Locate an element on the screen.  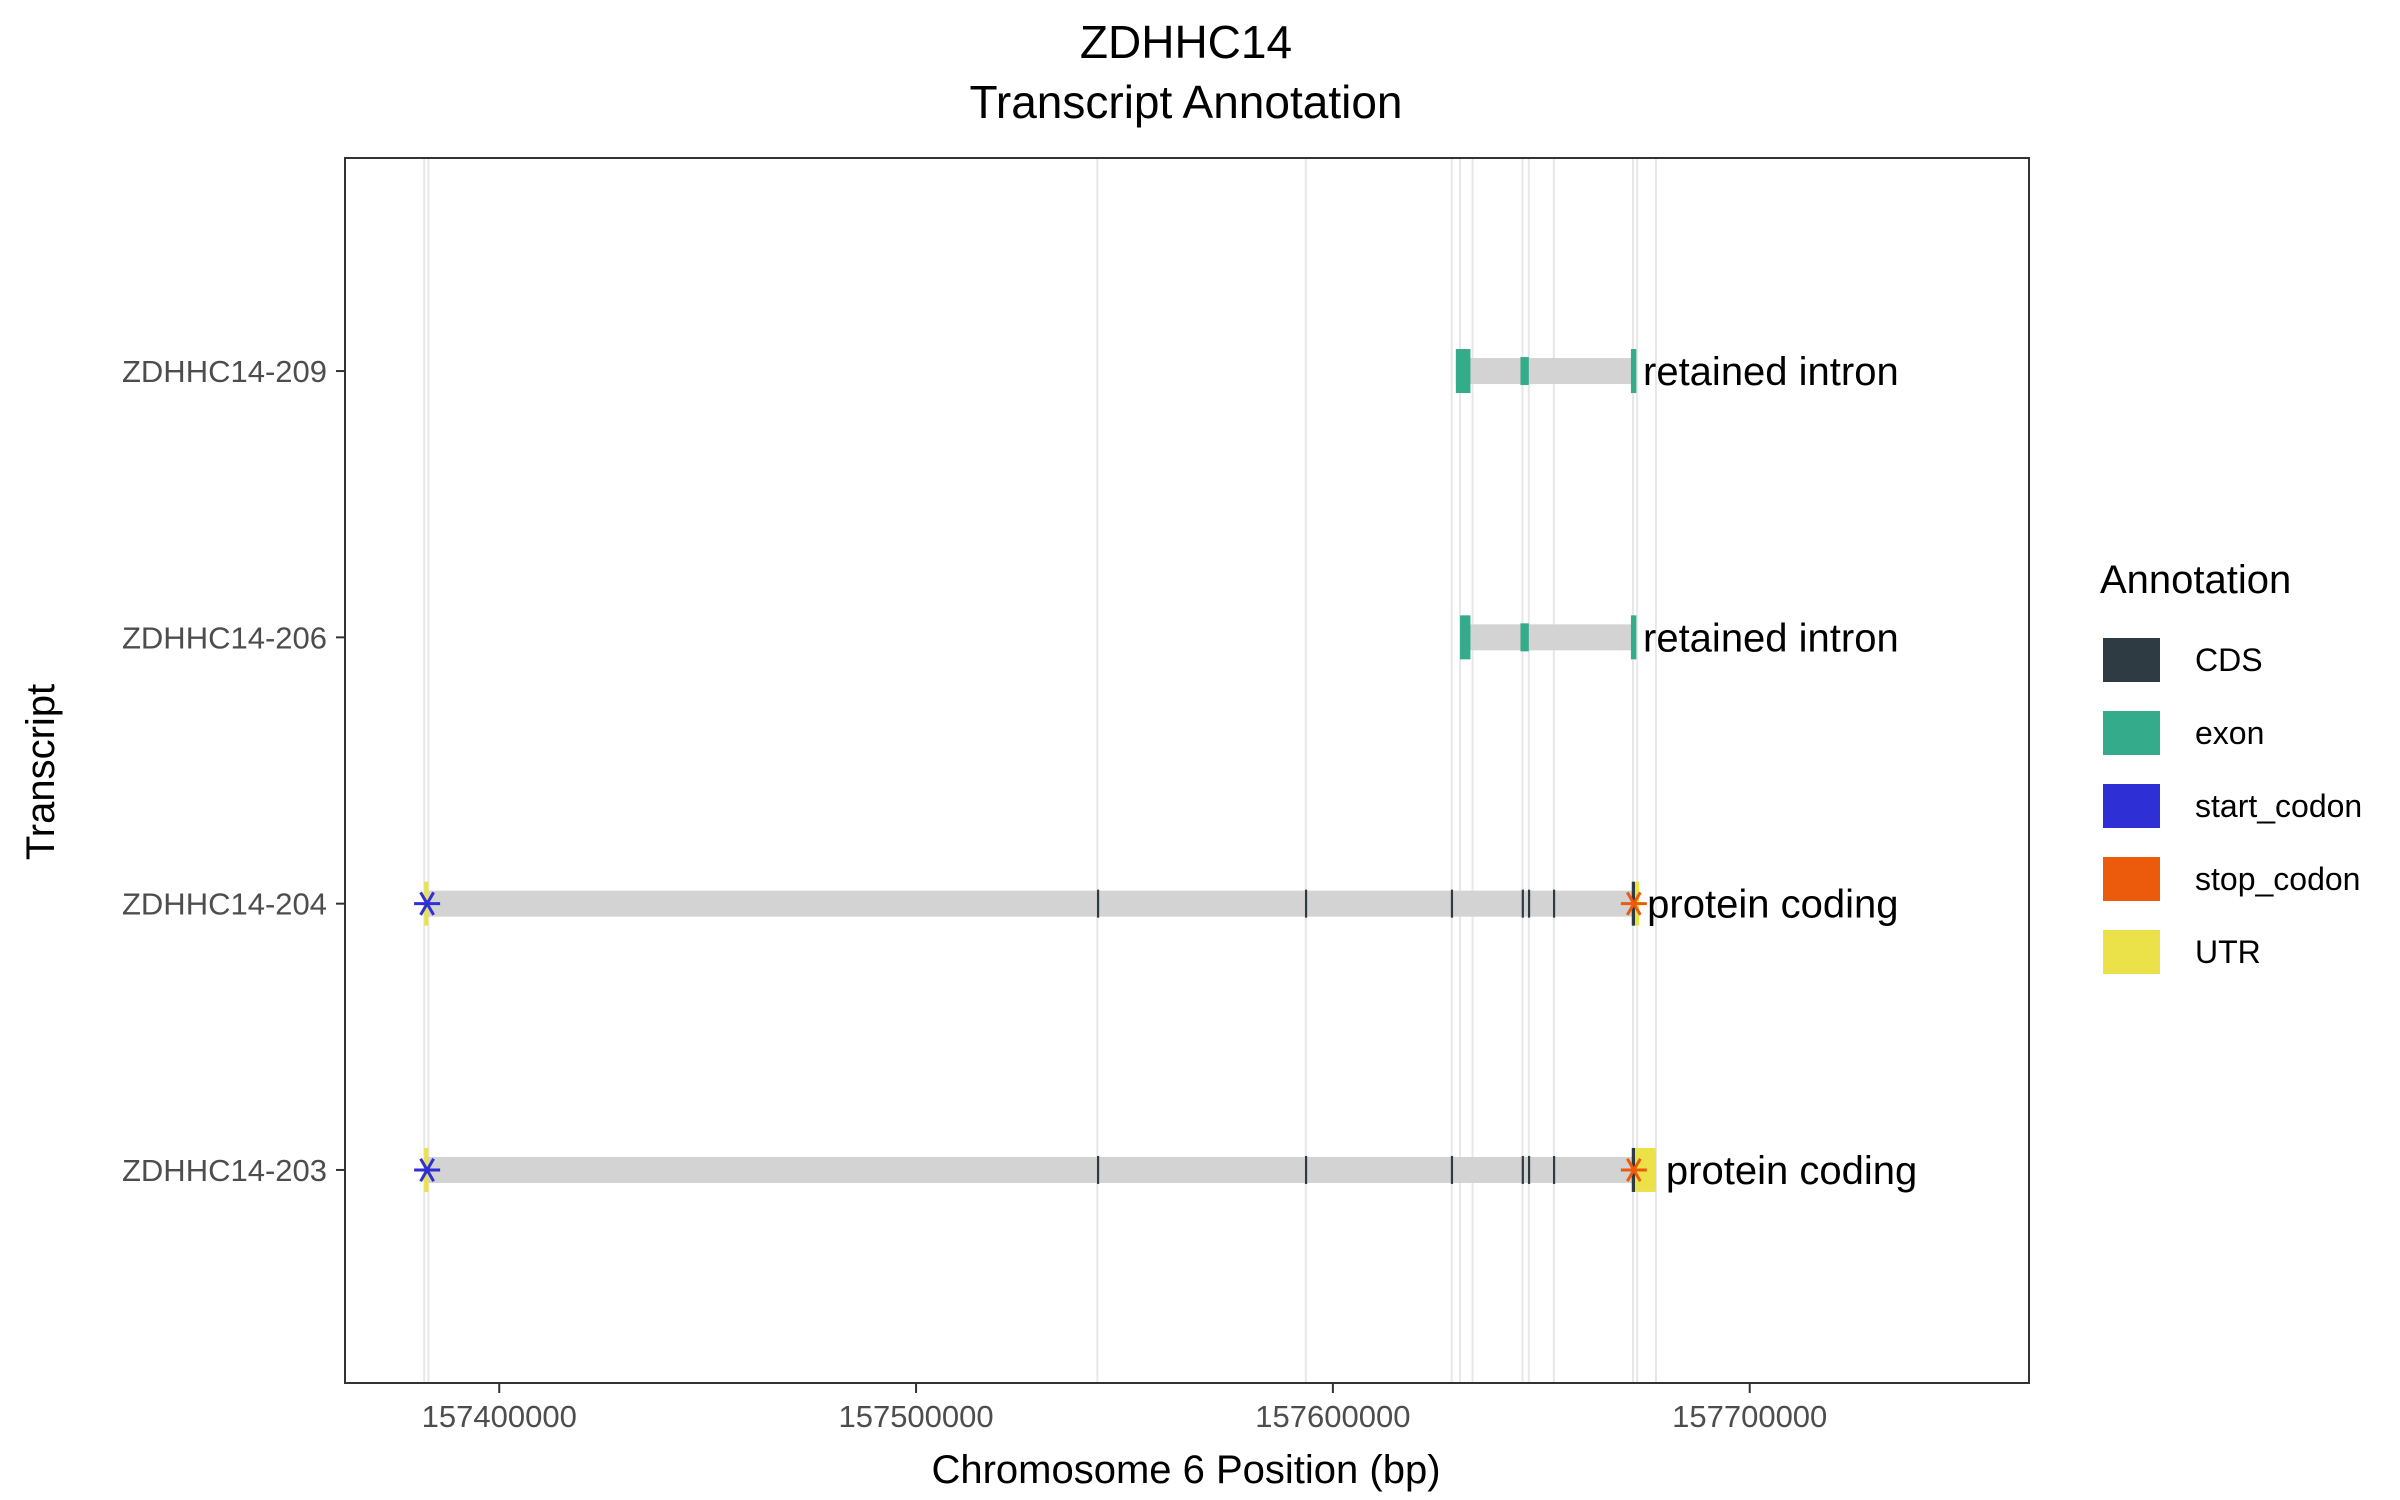
x-tick-label: 157500000 is located at coordinates (915, 1416).